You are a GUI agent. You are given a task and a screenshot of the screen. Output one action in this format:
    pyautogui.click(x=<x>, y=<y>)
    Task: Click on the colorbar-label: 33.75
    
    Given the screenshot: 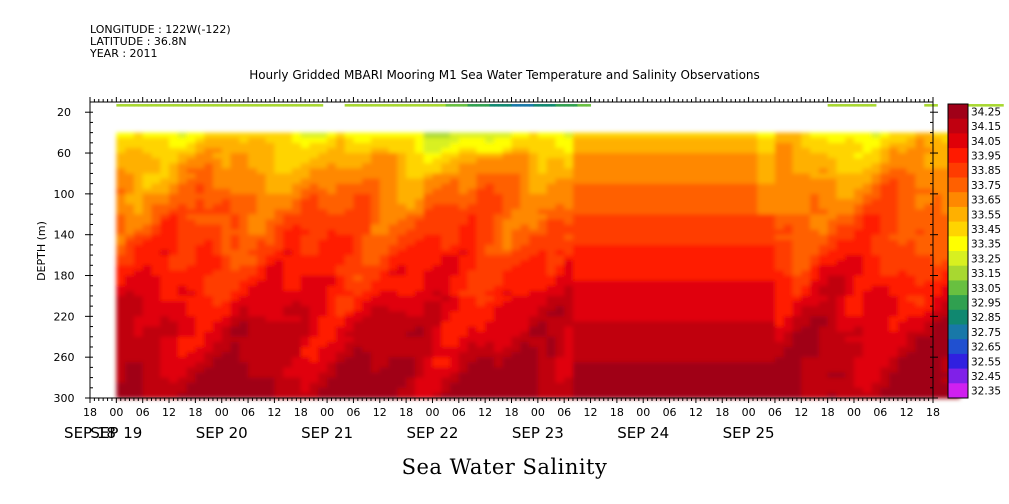 What is the action you would take?
    pyautogui.click(x=986, y=186)
    